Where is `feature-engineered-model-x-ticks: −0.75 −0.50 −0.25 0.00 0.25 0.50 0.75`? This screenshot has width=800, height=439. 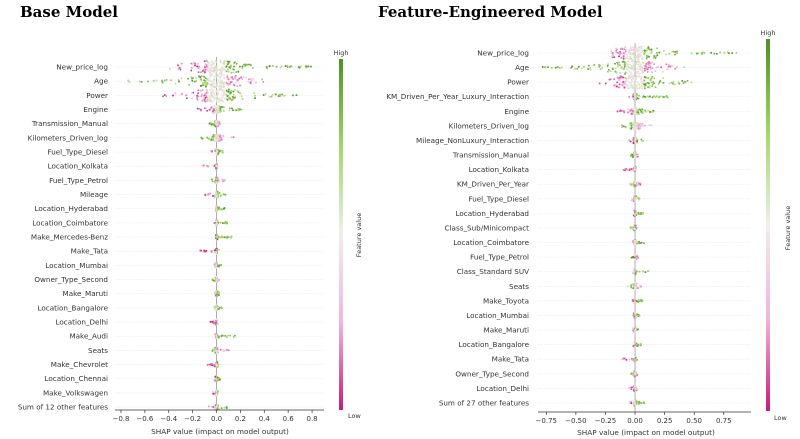 feature-engineered-model-x-ticks: −0.75 −0.50 −0.25 0.00 0.25 0.50 0.75 is located at coordinates (634, 418).